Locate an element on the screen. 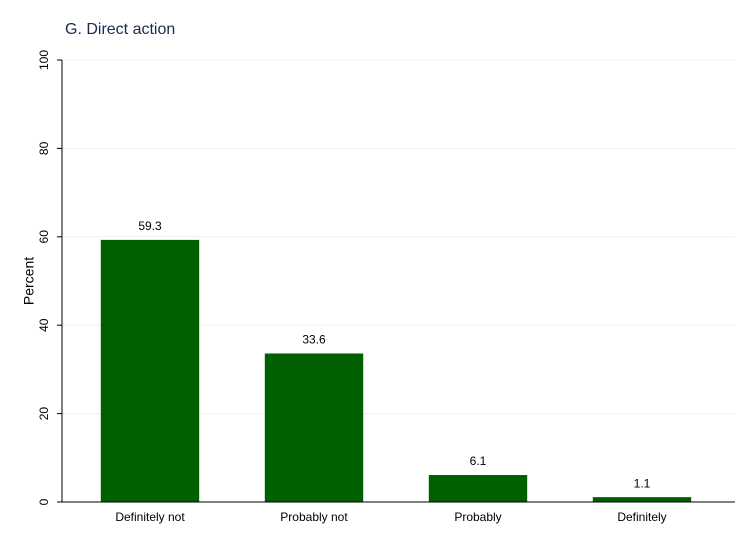 This screenshot has width=750, height=545. y-axis-label: Percent is located at coordinates (29, 281).